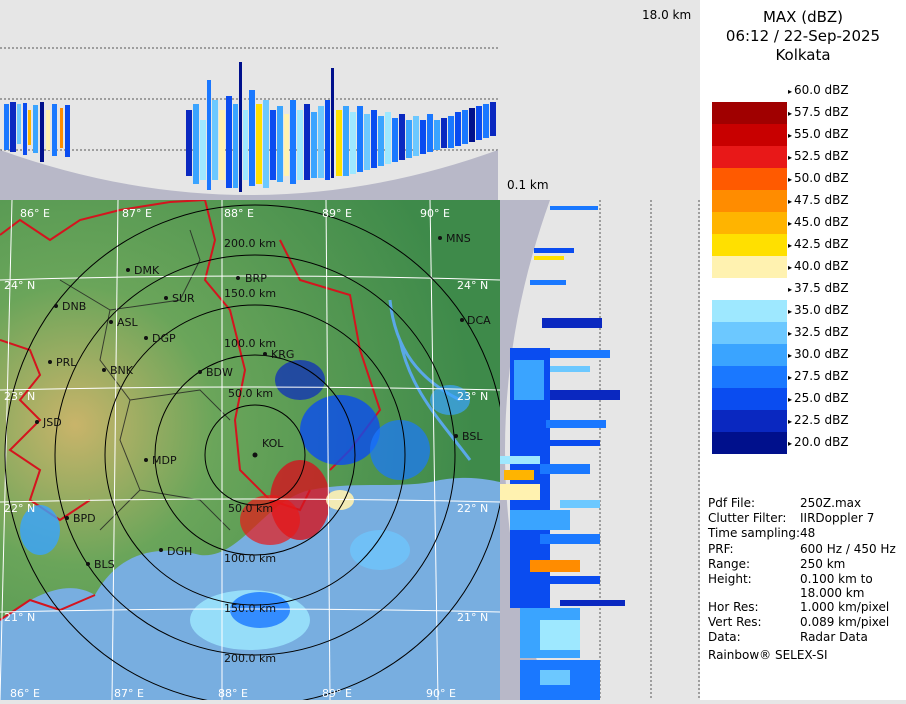 This screenshot has height=704, width=906. Describe the element at coordinates (831, 503) in the screenshot. I see `metadata-value: 250Z.max` at that location.